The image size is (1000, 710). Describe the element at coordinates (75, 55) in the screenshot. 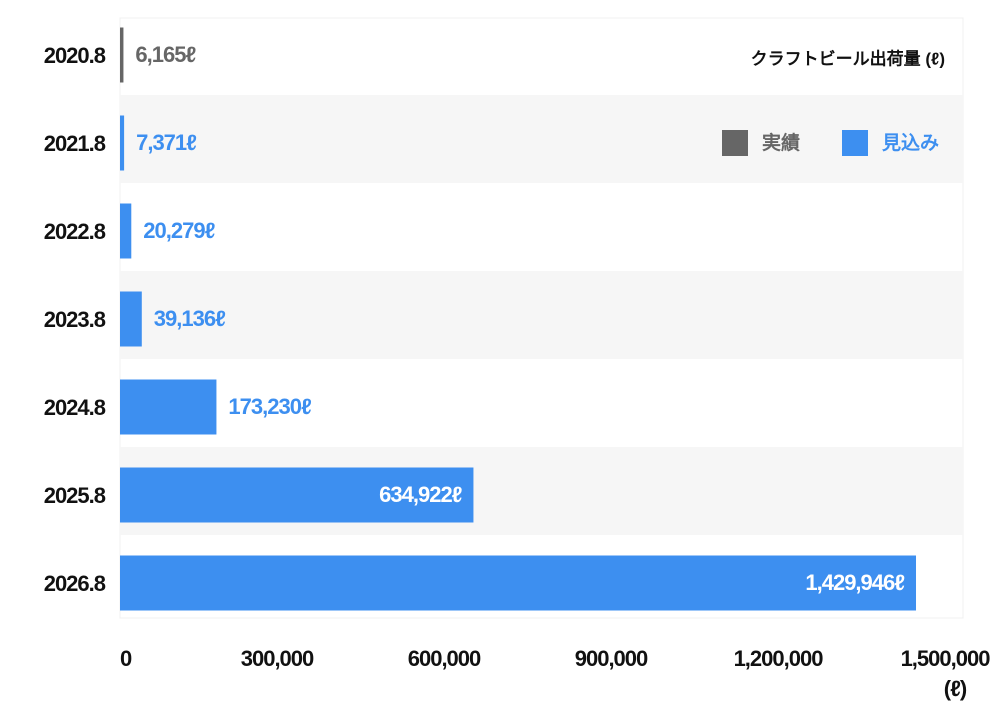

I see `y-tick-label: 2020.8` at that location.